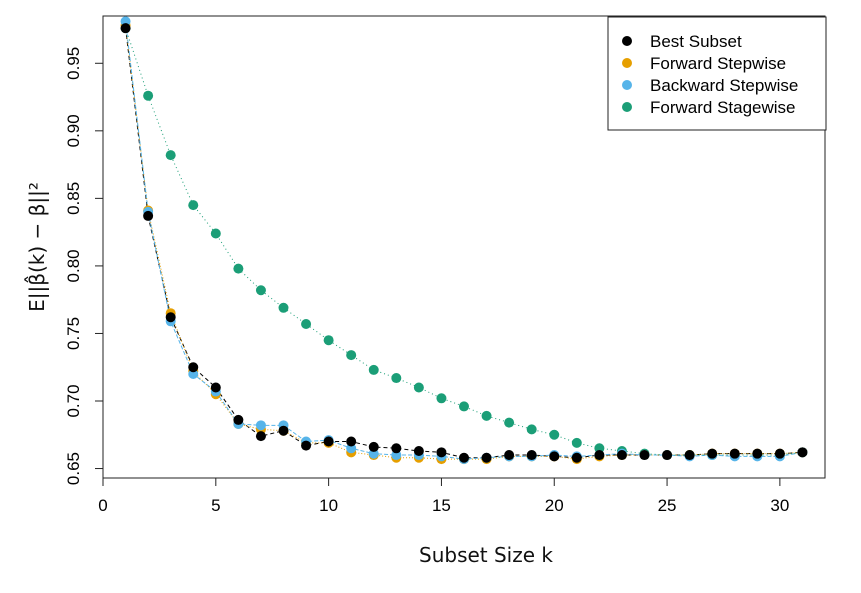 The height and width of the screenshot is (593, 861). I want to click on y-tick-label: 0.80, so click(73, 265).